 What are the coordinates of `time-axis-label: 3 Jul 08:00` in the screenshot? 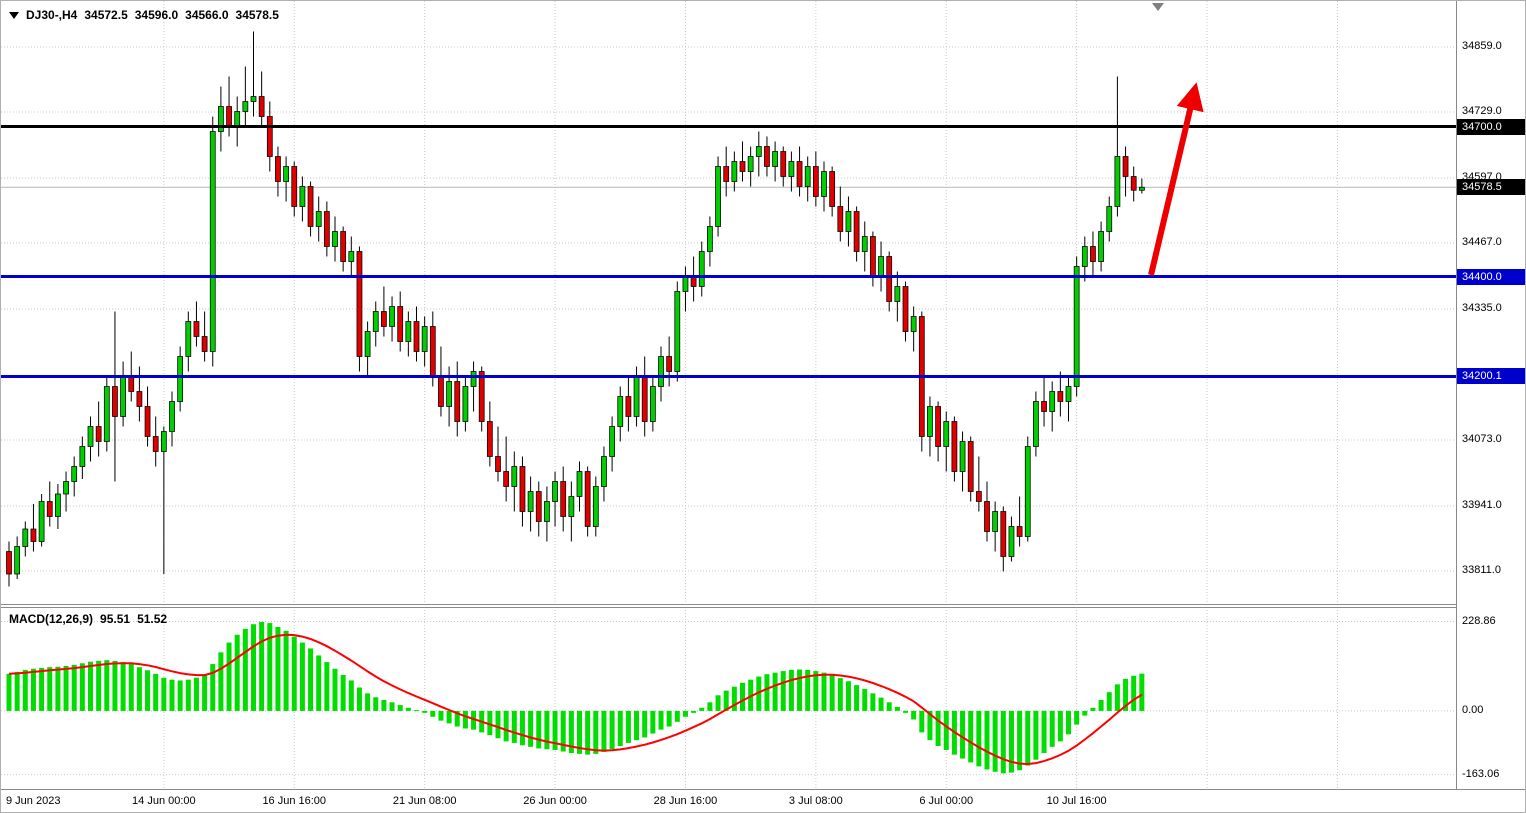 It's located at (815, 801).